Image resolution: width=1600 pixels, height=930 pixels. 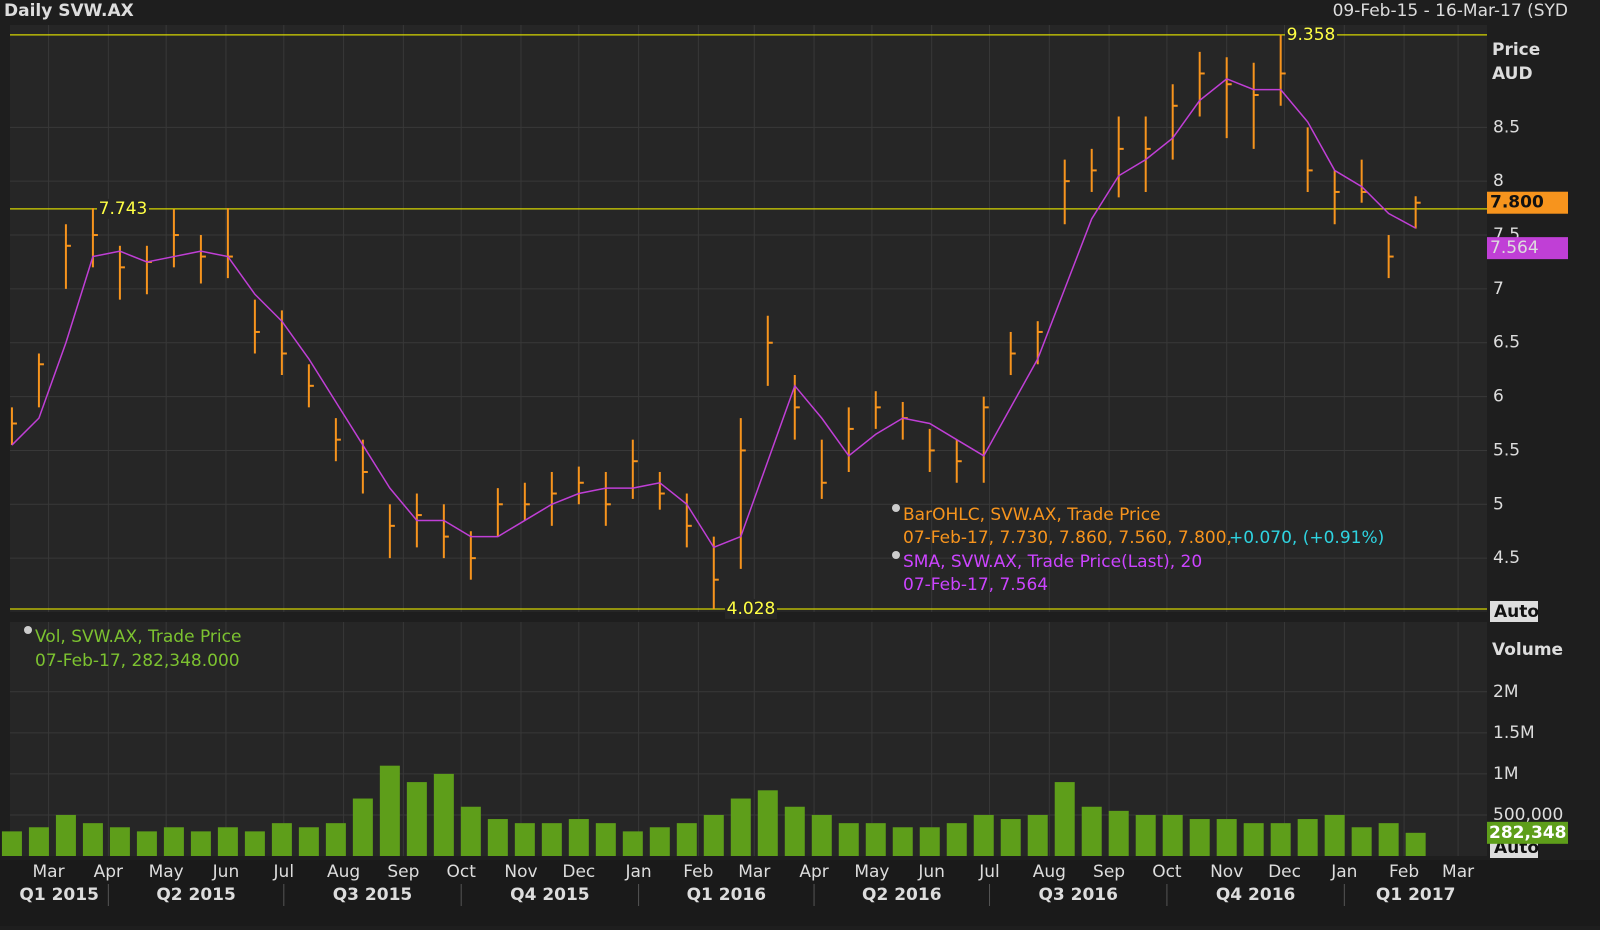 What do you see at coordinates (727, 895) in the screenshot?
I see `quarter-label: Q1 2016` at bounding box center [727, 895].